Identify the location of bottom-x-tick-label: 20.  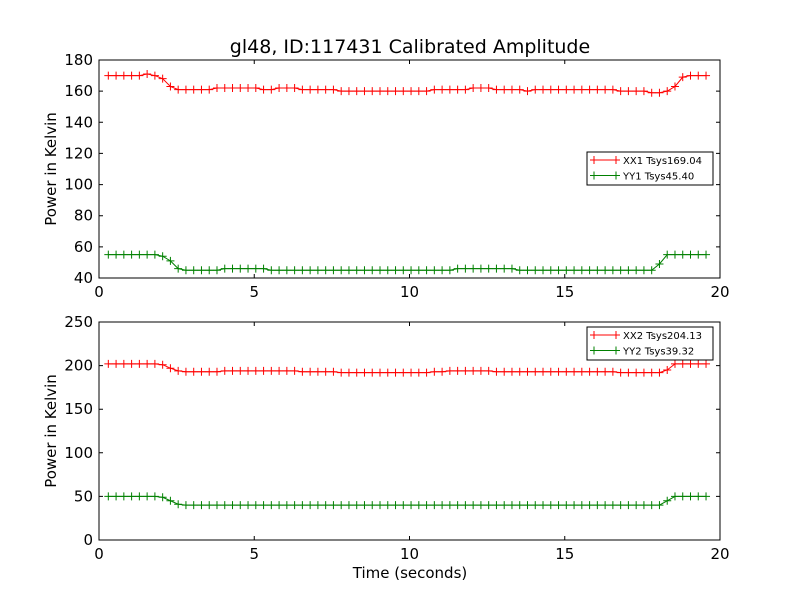
(719, 554).